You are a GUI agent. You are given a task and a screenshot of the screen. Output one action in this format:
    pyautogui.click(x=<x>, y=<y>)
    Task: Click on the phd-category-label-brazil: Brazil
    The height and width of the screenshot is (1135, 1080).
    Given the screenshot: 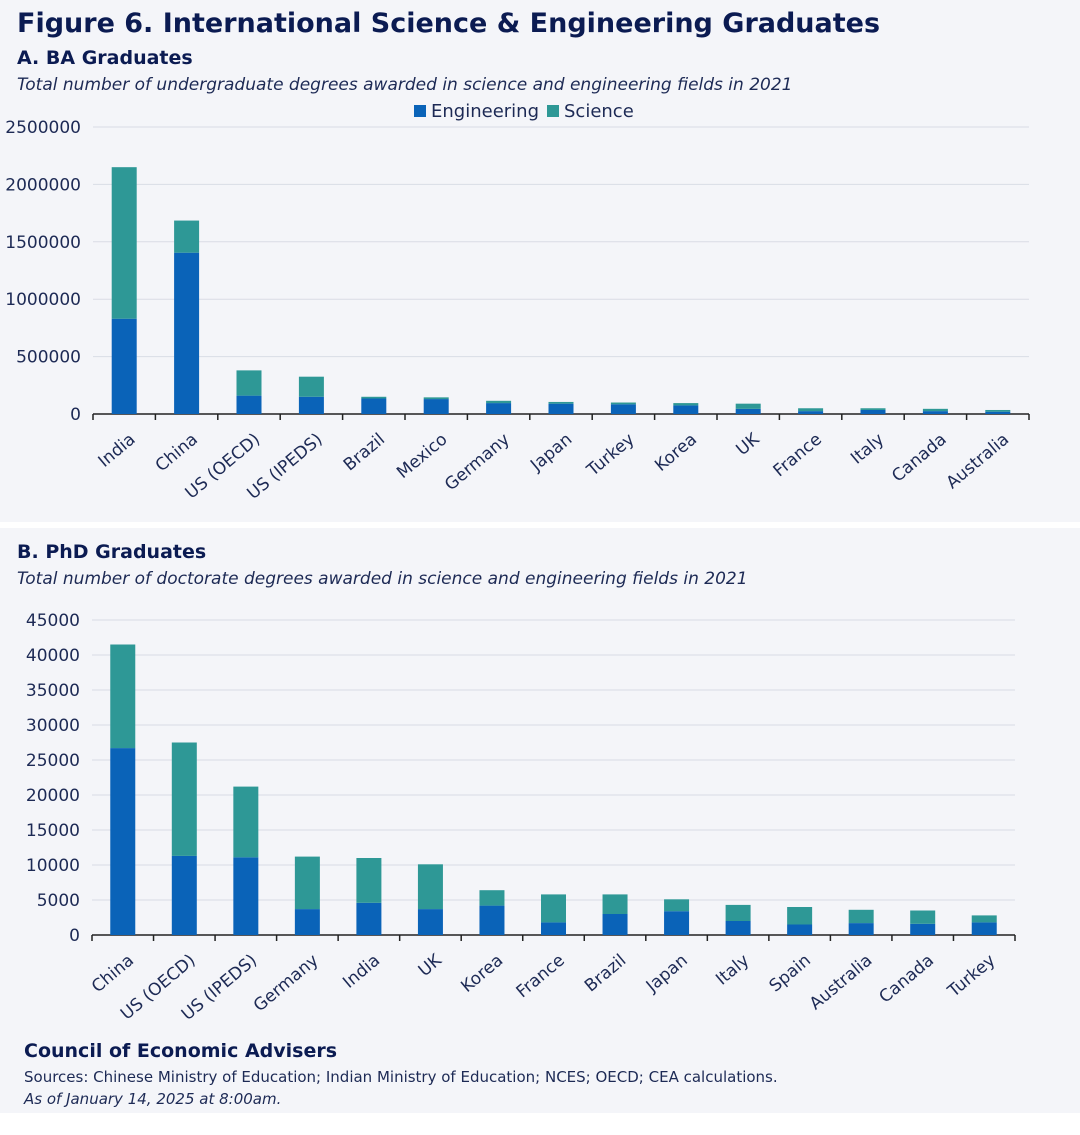 What is the action you would take?
    pyautogui.click(x=605, y=974)
    